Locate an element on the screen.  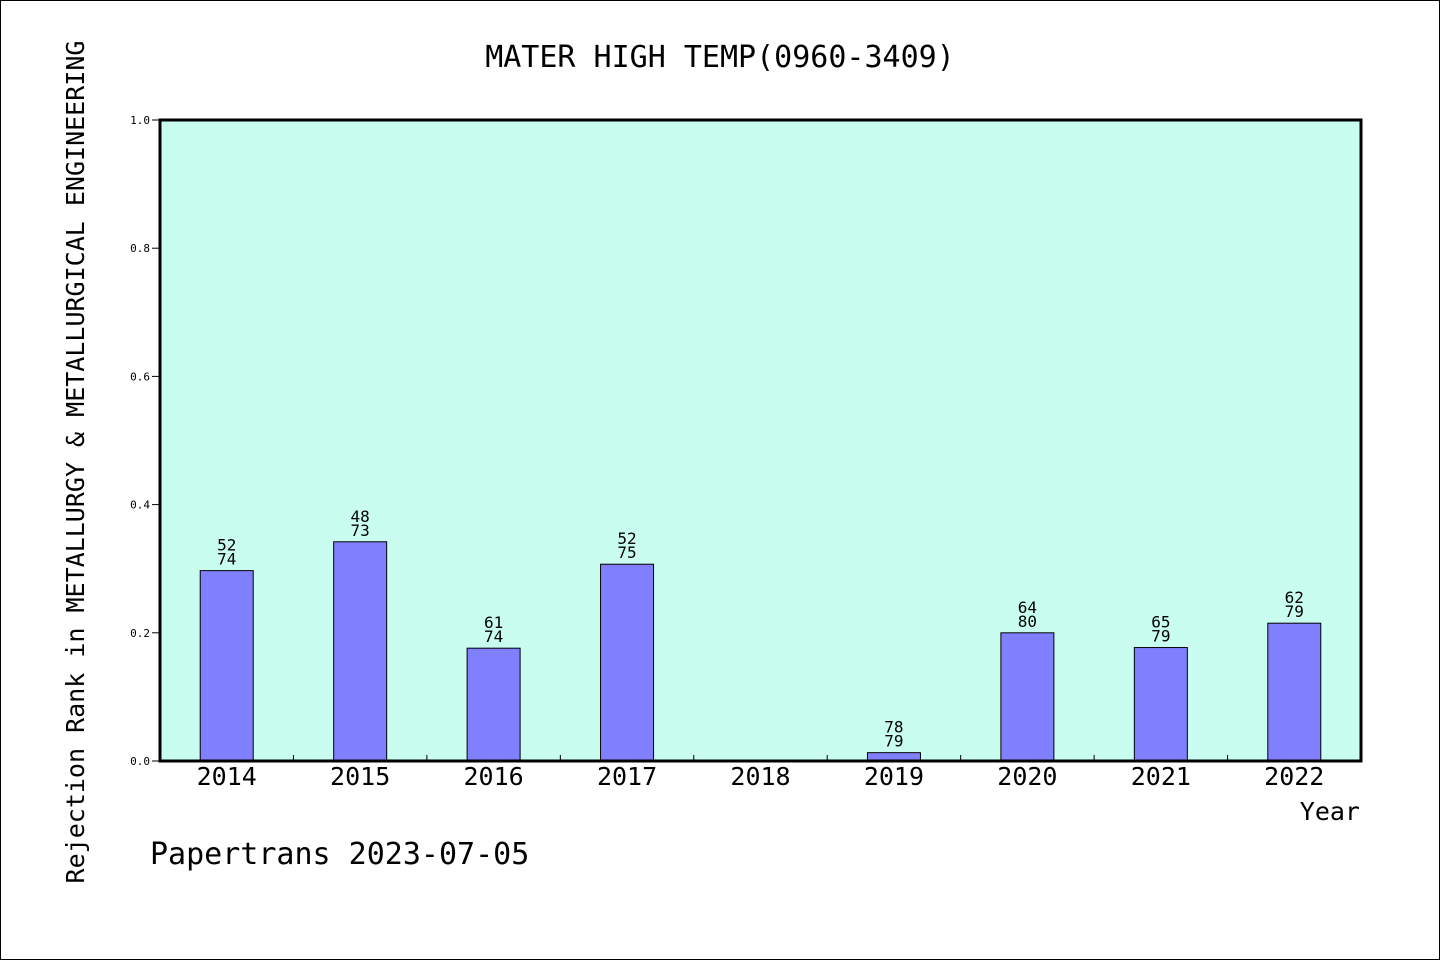
bar-label-top-2019: 78 is located at coordinates (893, 727).